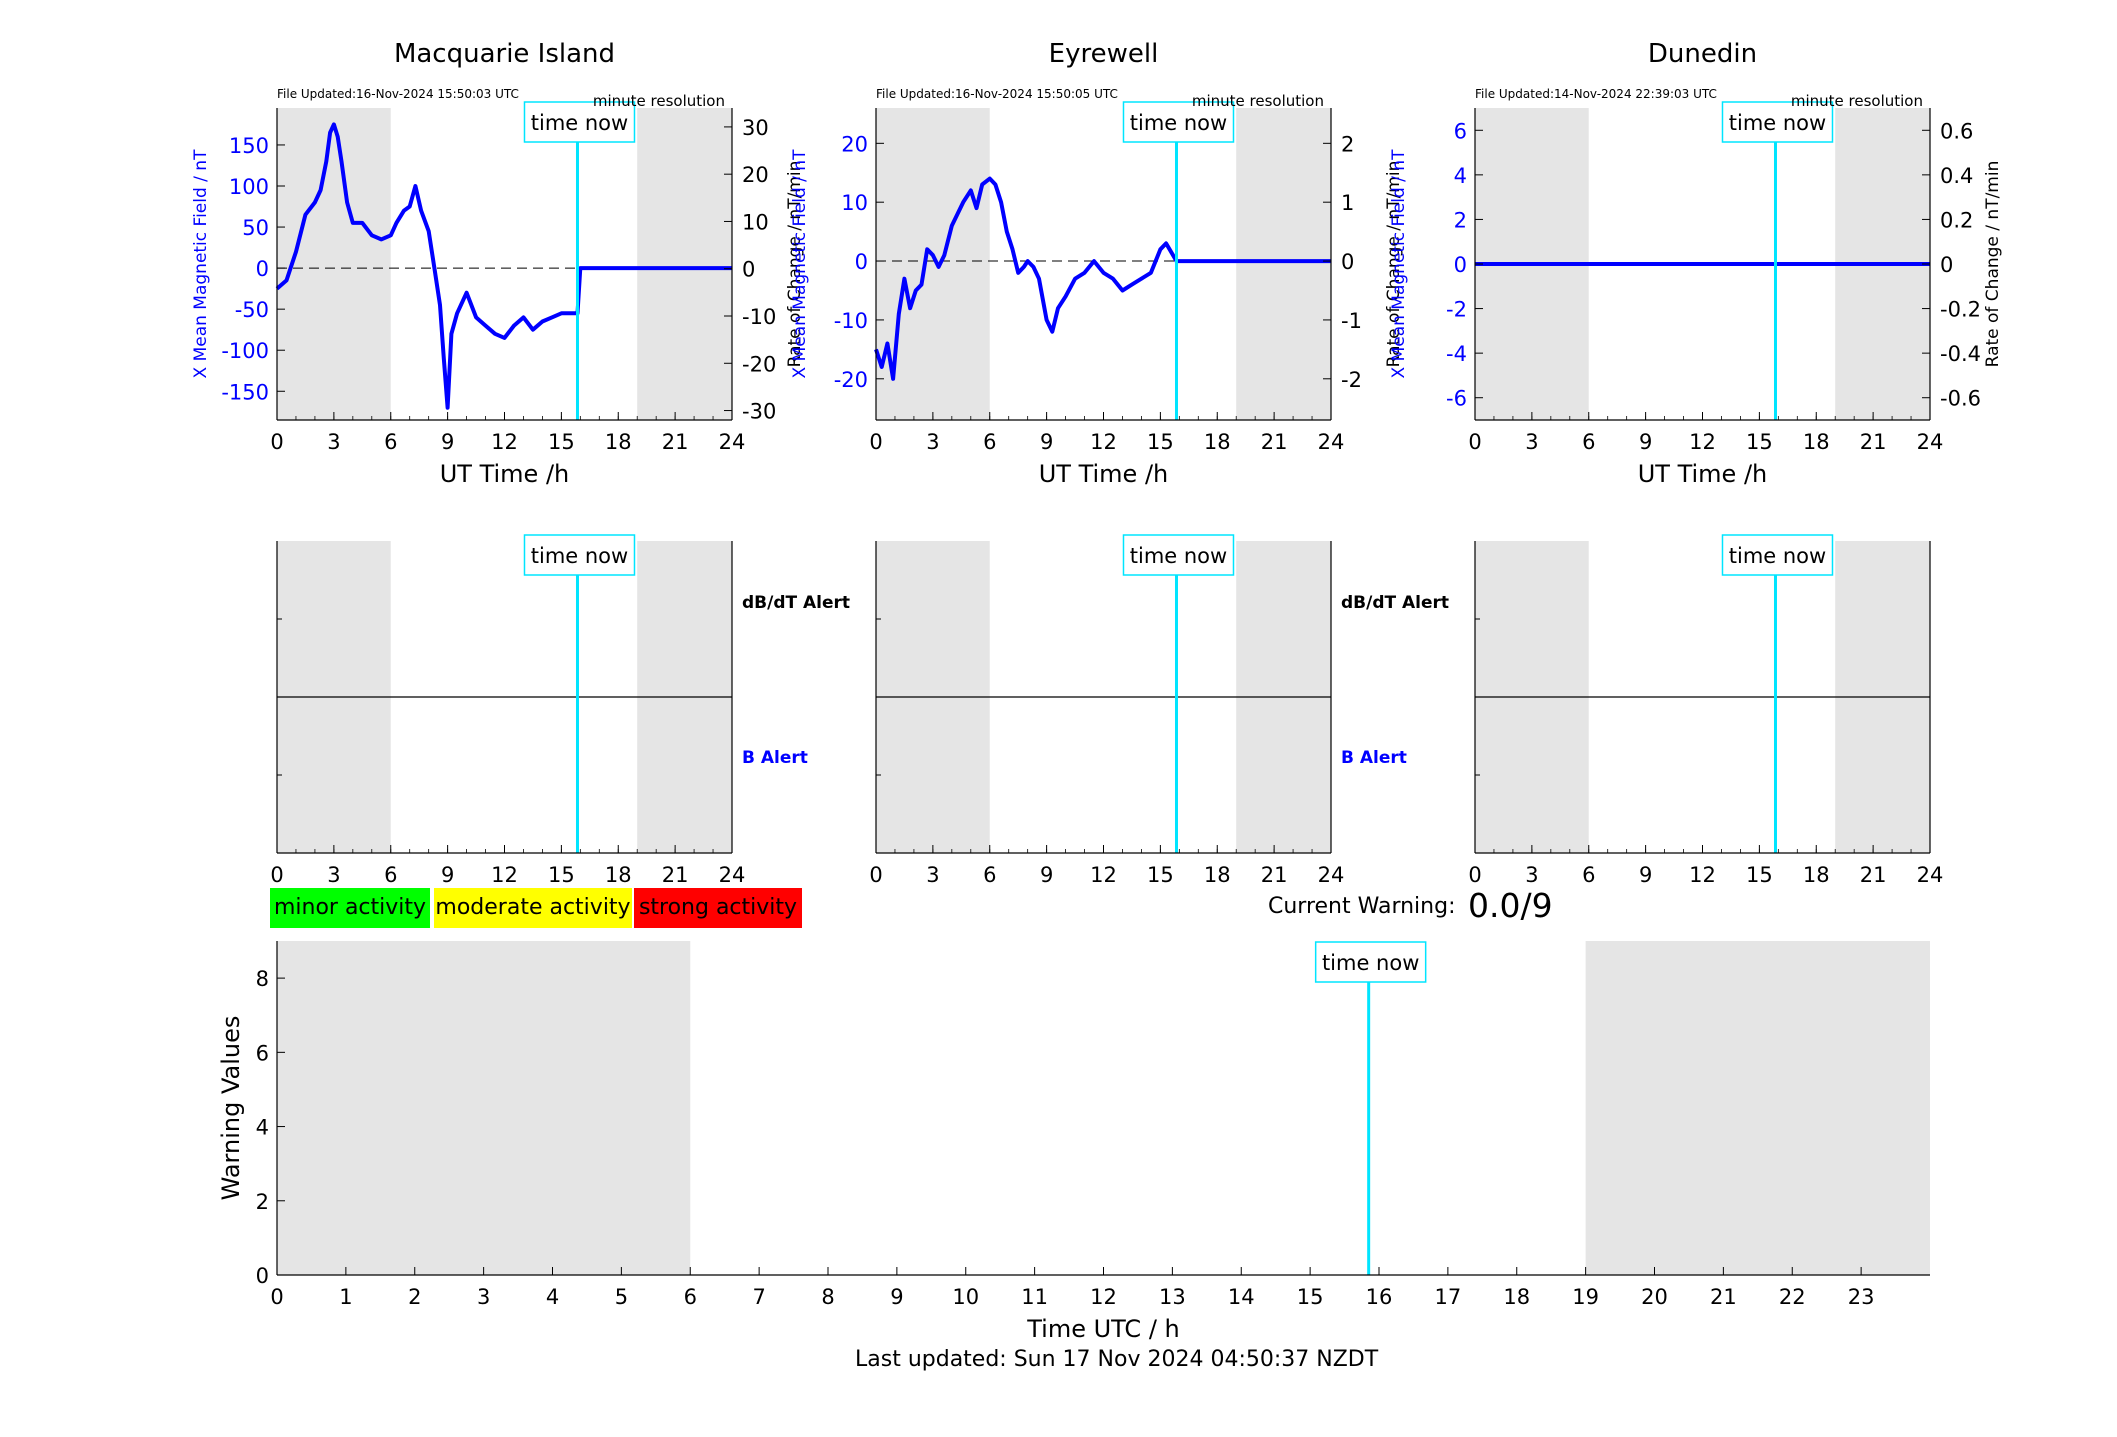 This screenshot has width=2117, height=1437. I want to click on y-right-tick-label: -0.4, so click(1960, 354).